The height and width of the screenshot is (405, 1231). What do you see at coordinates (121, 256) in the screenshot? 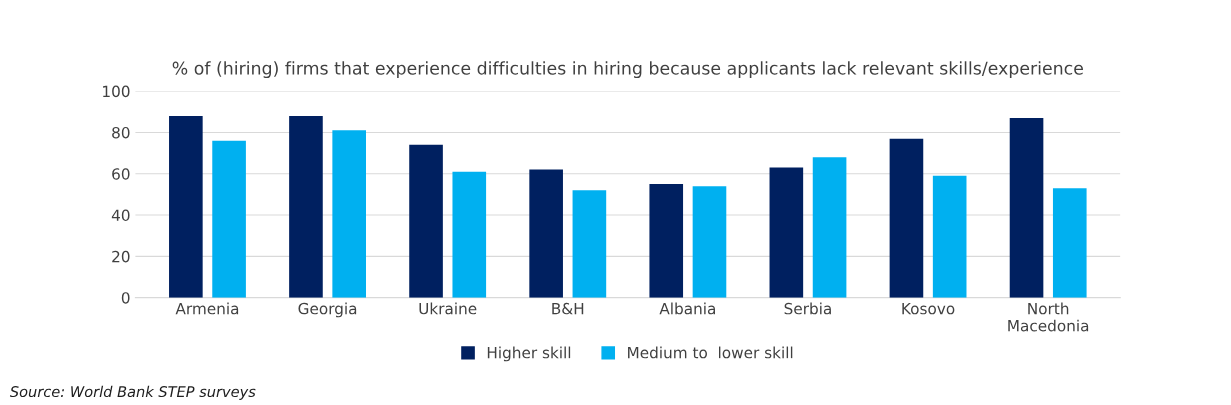
I see `y-tick-label: 20` at bounding box center [121, 256].